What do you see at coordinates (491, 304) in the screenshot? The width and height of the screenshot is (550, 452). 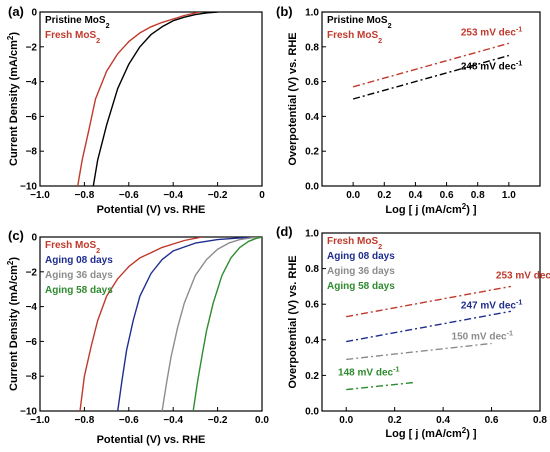 I see `slope-annotation: 247 mV dec-1` at bounding box center [491, 304].